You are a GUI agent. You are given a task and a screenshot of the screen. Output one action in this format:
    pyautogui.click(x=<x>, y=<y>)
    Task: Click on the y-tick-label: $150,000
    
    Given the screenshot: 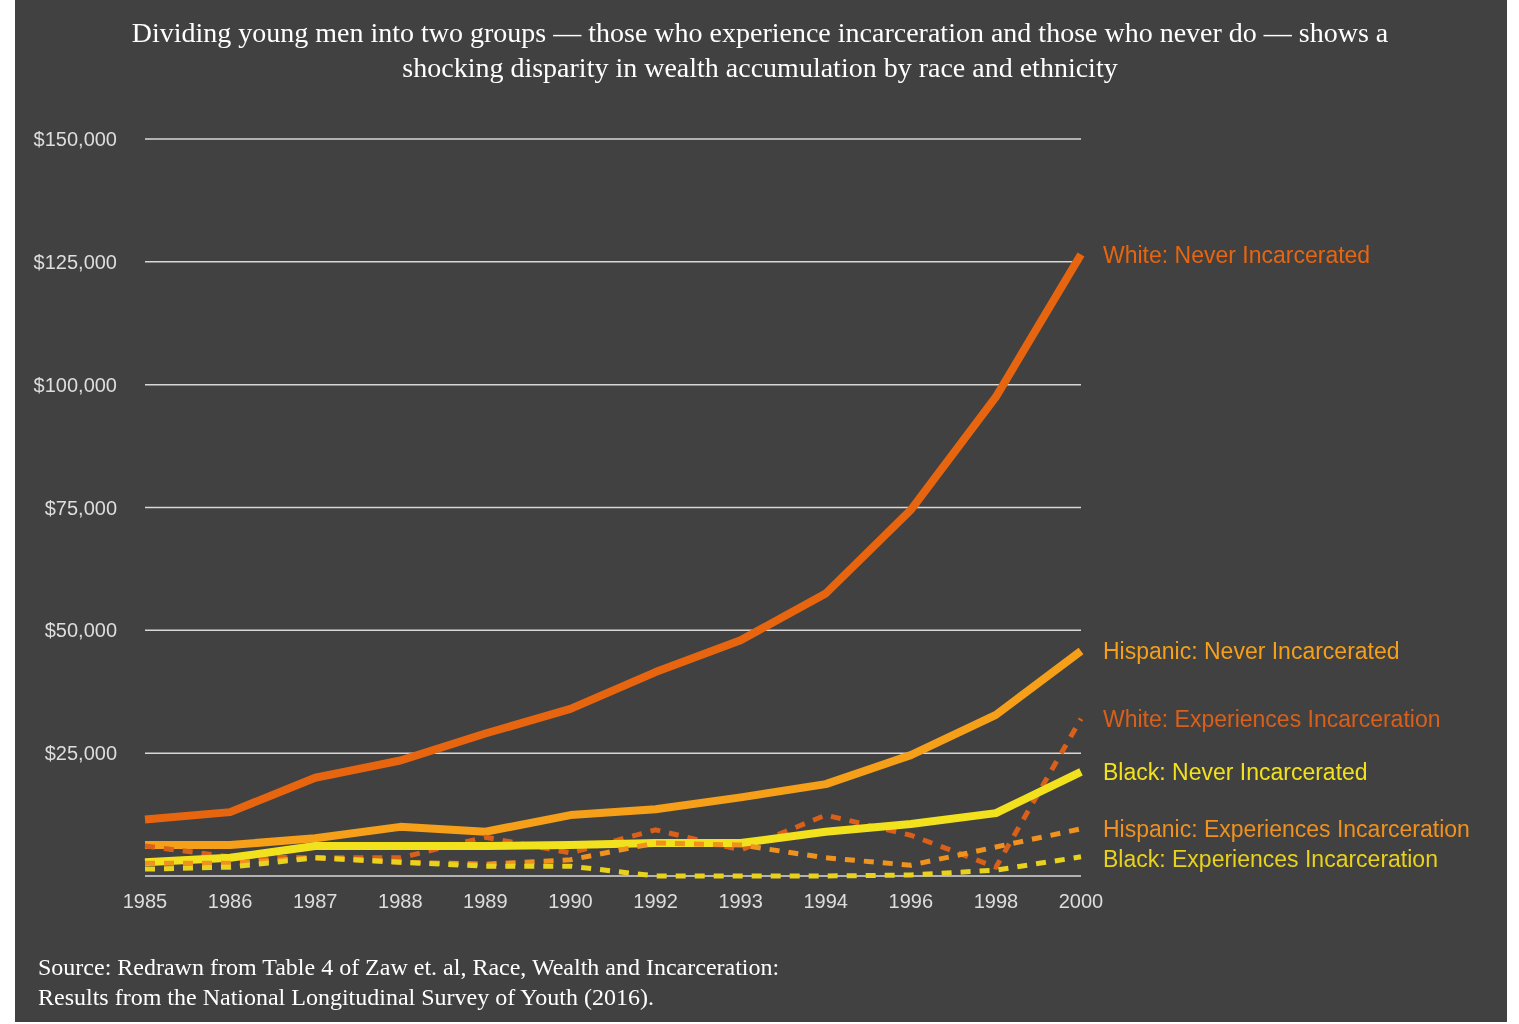 What is the action you would take?
    pyautogui.click(x=75, y=139)
    